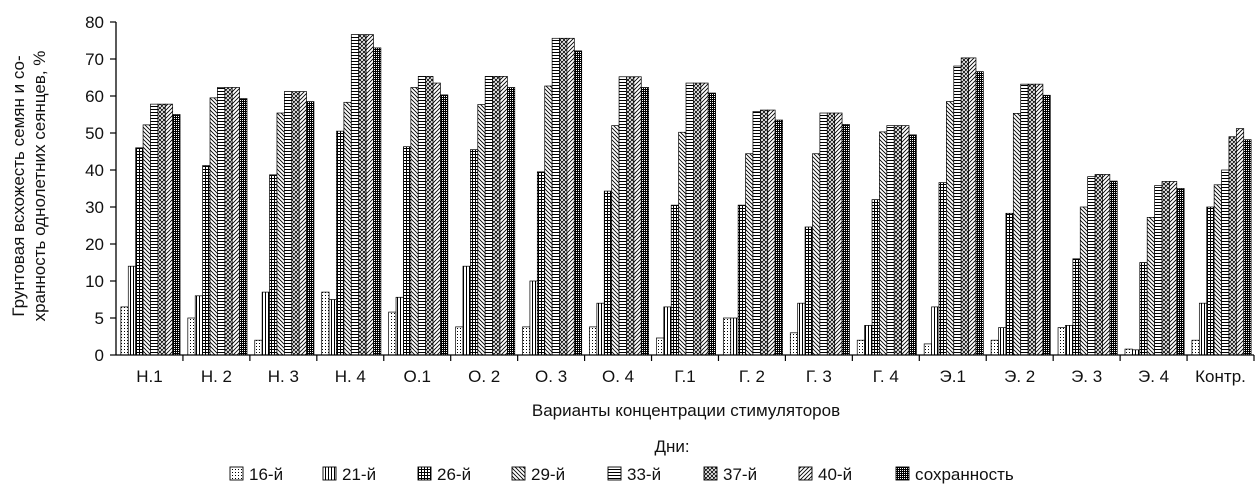 This screenshot has width=1258, height=488. I want to click on x-tick-label: Э.1, so click(953, 376).